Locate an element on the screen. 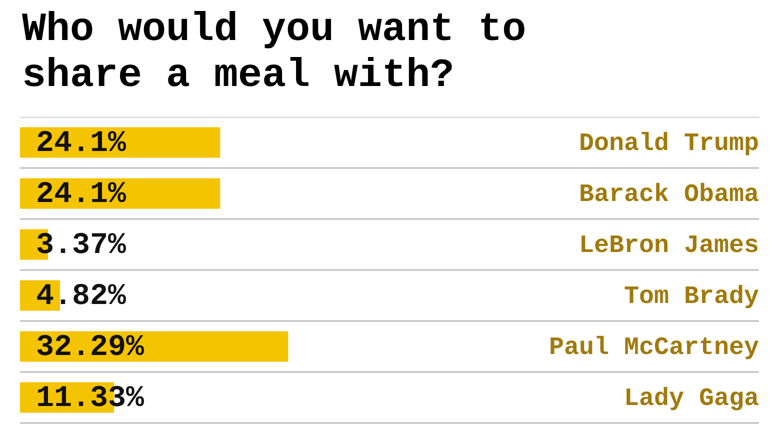 This screenshot has width=783, height=432. chart-title: Who would you want to share a meal with? is located at coordinates (274, 54).